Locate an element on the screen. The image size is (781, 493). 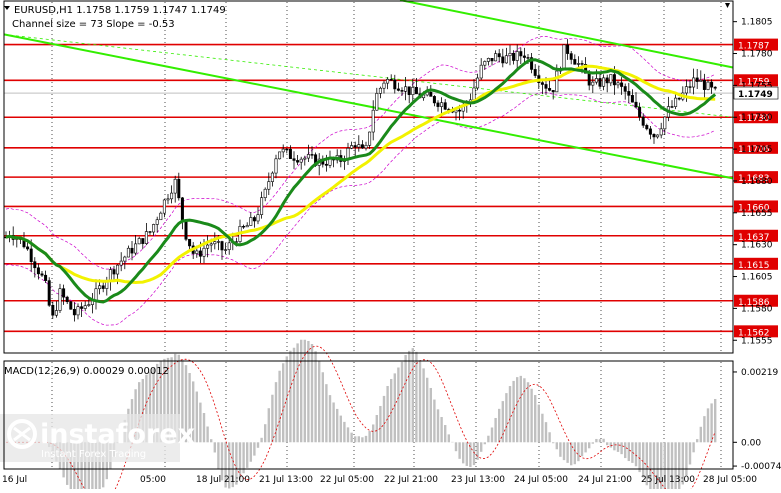
macd-axis-tick-label: 0.00 is located at coordinates (751, 443).